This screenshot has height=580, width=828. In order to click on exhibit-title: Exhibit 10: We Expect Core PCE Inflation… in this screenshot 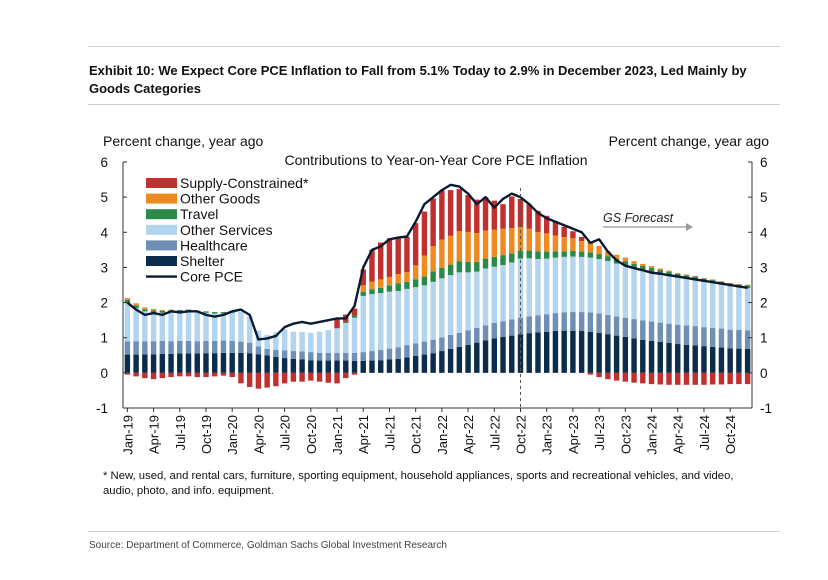, I will do `click(418, 79)`.